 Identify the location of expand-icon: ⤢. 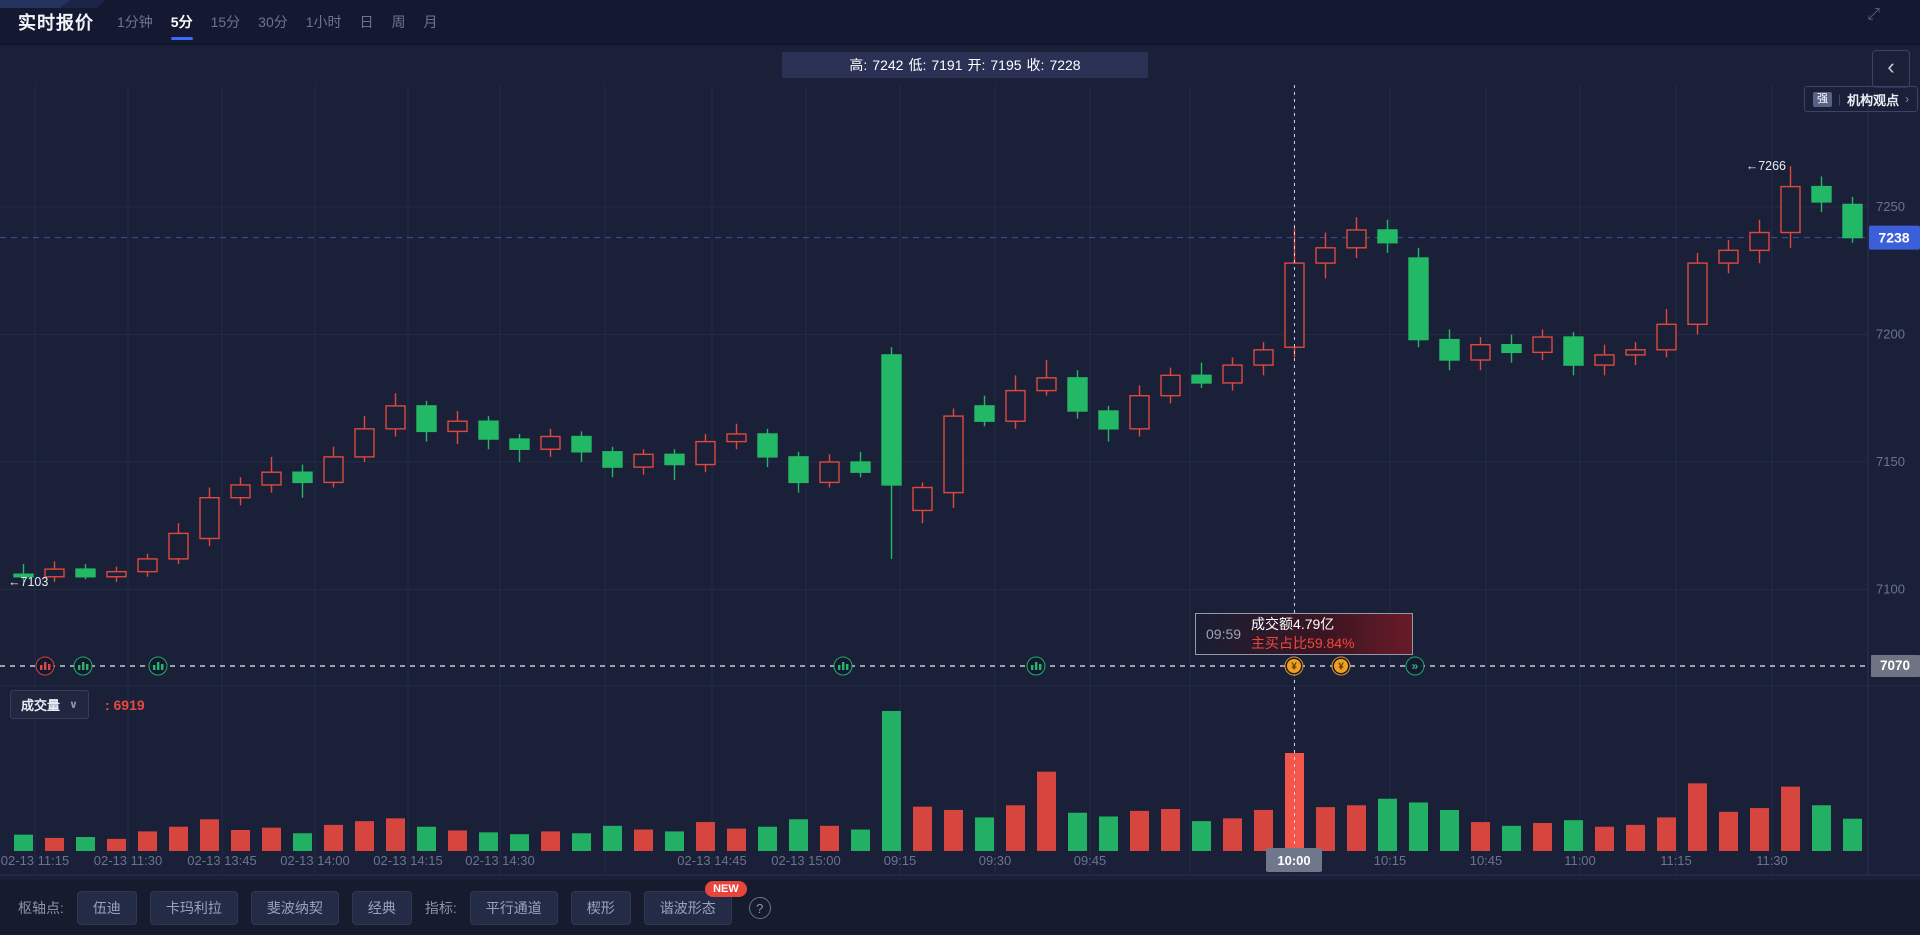
(1873, 14).